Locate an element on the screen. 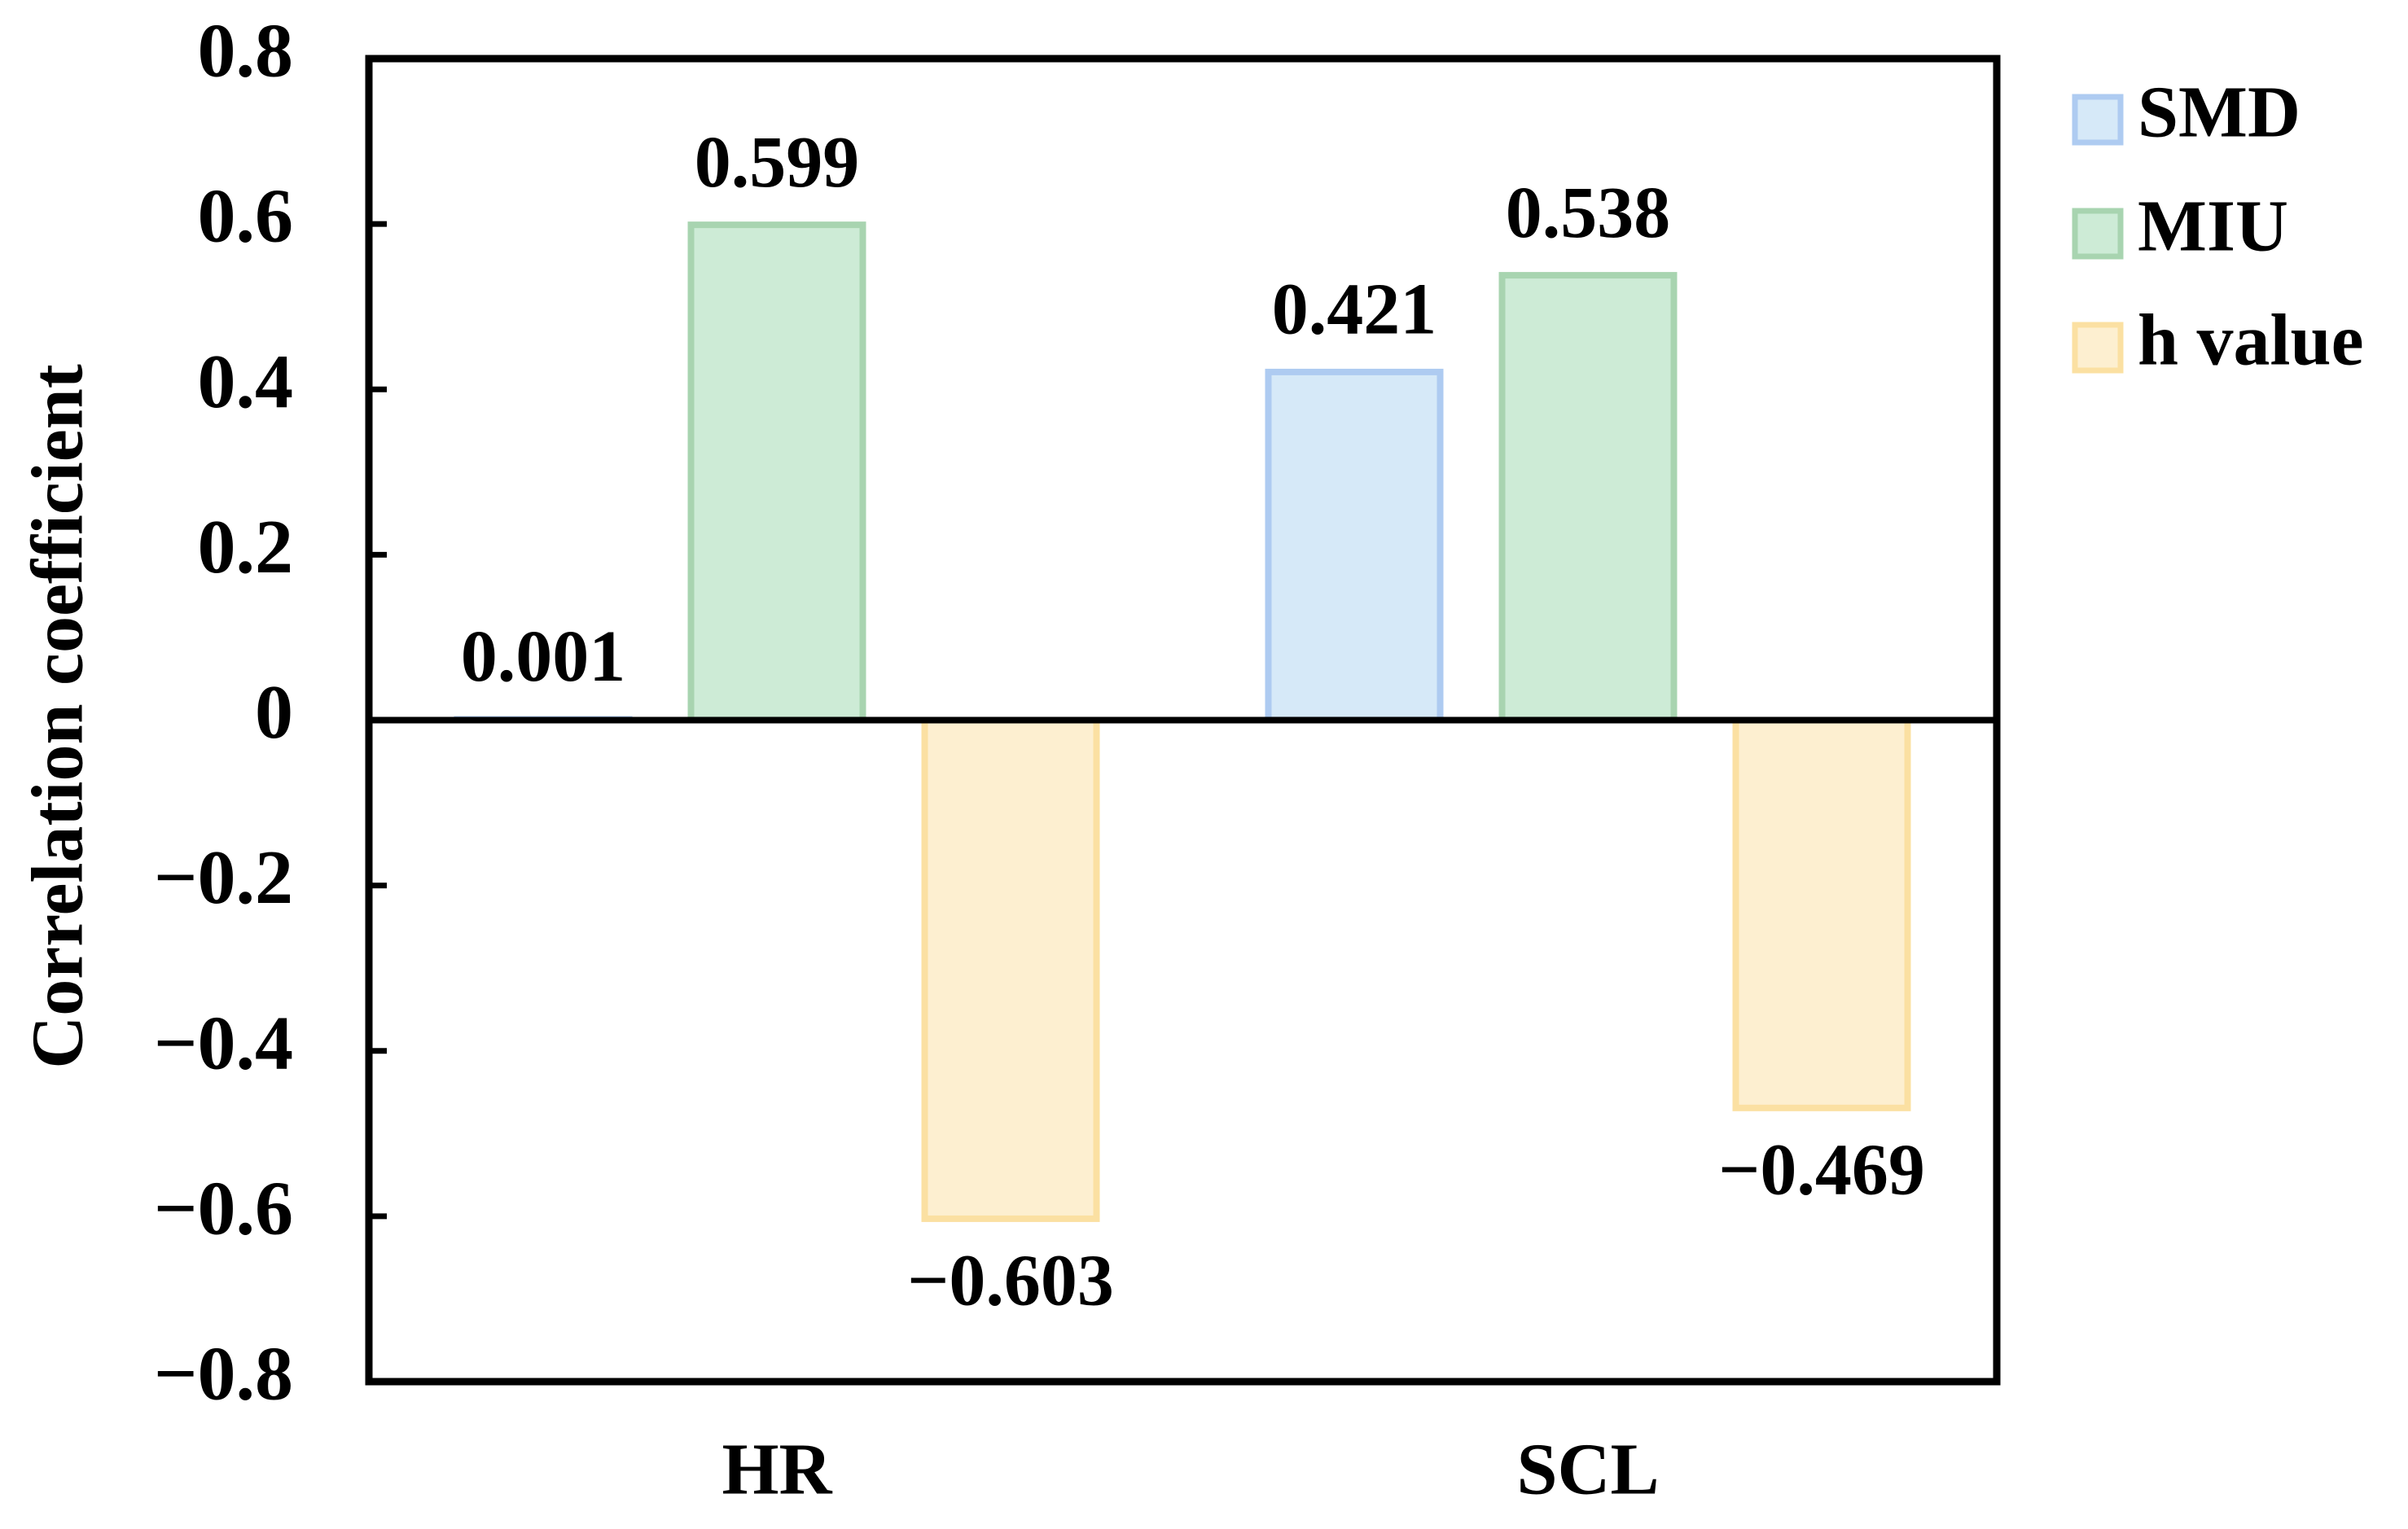 The height and width of the screenshot is (1529, 2408). data-label: 0.599 is located at coordinates (777, 162).